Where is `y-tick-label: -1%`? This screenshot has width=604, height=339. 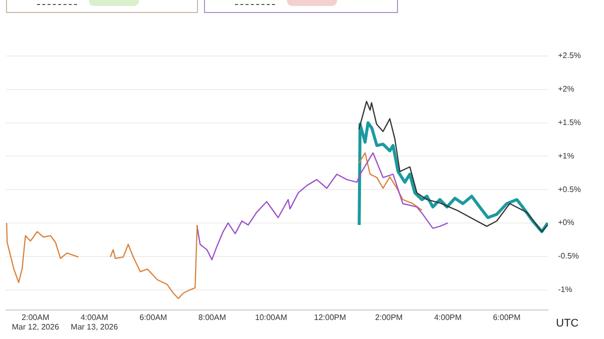
y-tick-label: -1% is located at coordinates (565, 289).